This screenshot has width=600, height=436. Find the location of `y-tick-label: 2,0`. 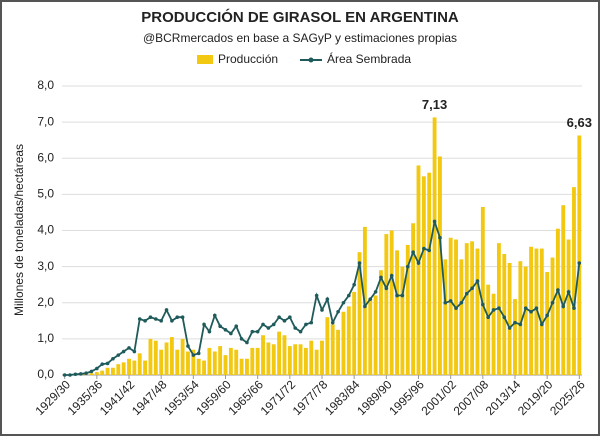

y-tick-label: 2,0 is located at coordinates (45, 302).